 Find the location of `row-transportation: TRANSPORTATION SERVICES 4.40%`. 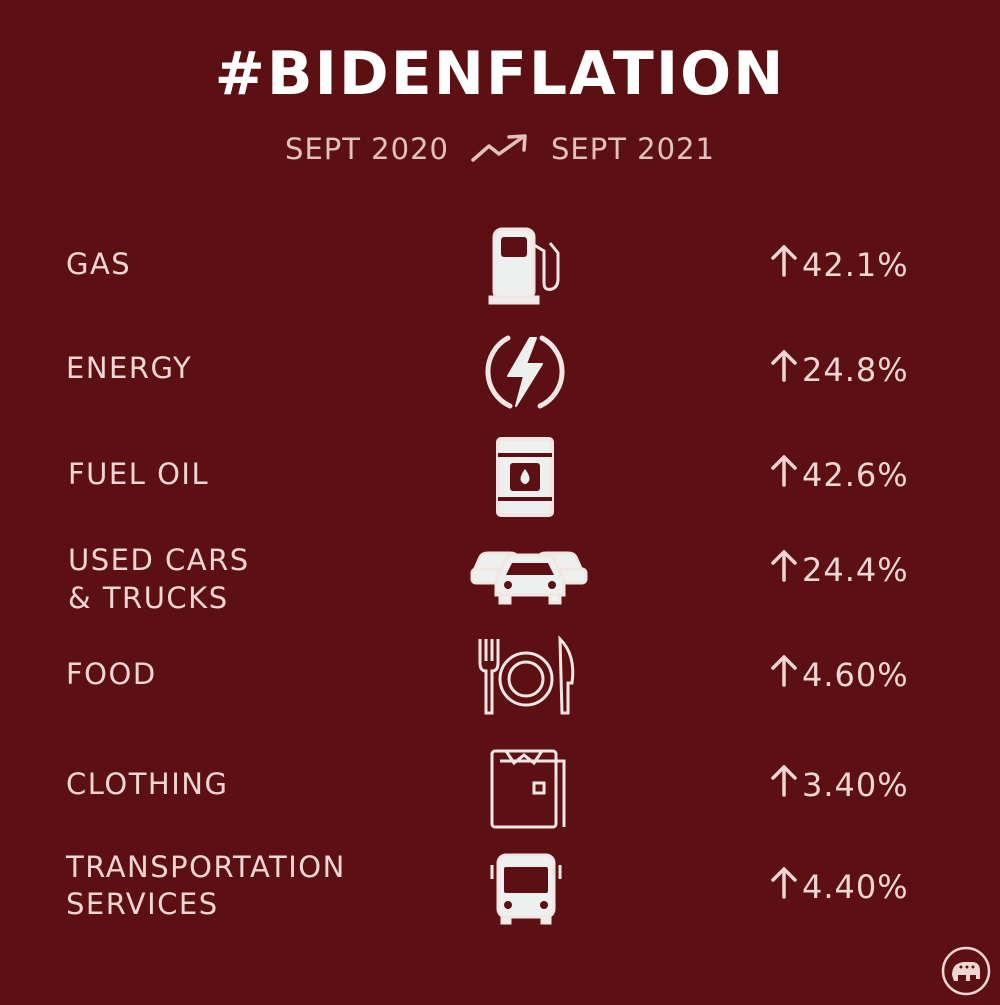

row-transportation: TRANSPORTATION SERVICES 4.40% is located at coordinates (500, 885).